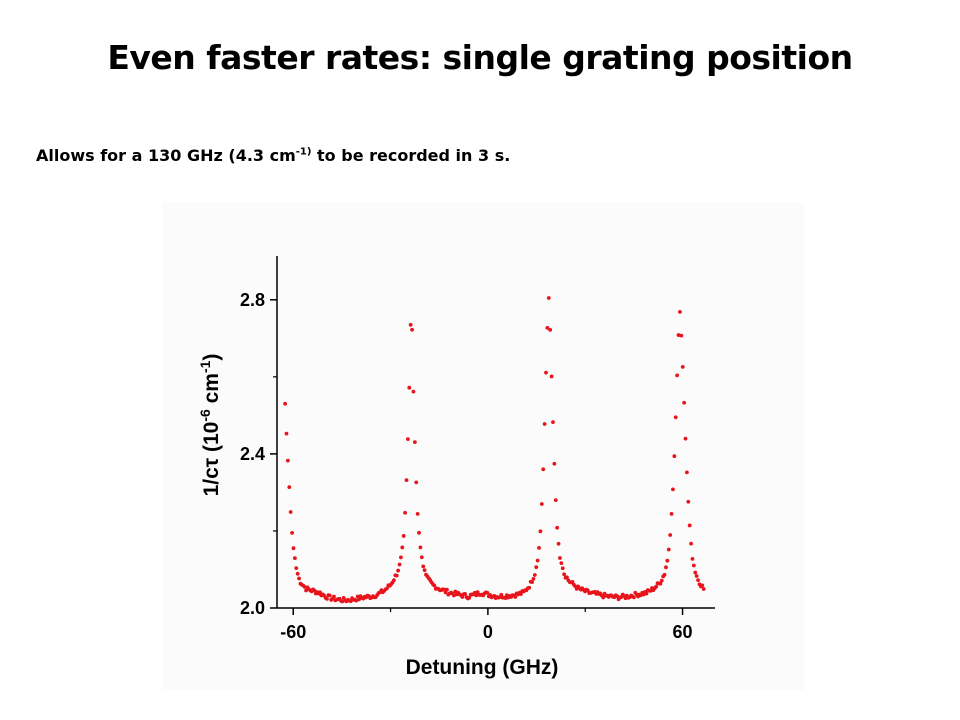 The width and height of the screenshot is (960, 720). What do you see at coordinates (683, 632) in the screenshot?
I see `x-tick-label: 60` at bounding box center [683, 632].